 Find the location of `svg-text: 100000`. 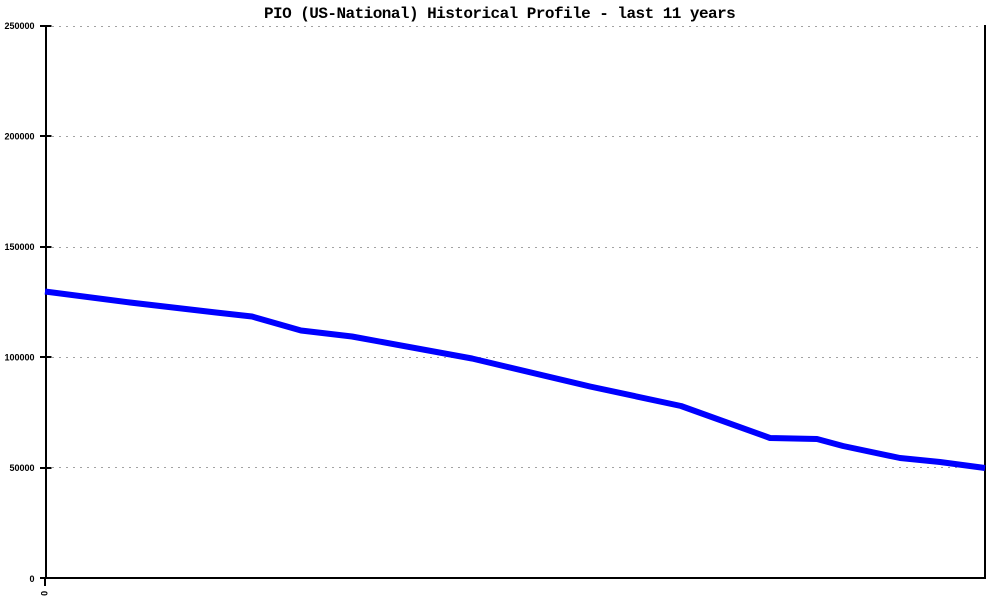

svg-text: 100000 is located at coordinates (19, 357).